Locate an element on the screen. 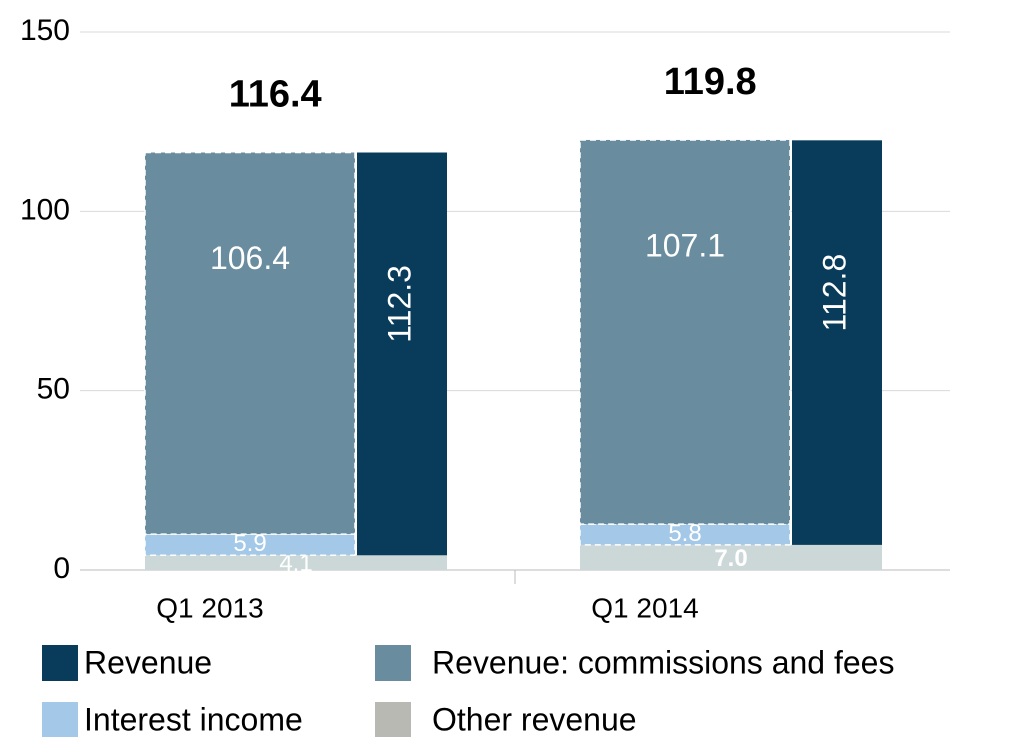 The width and height of the screenshot is (1016, 737). commissions-label: 107.1 is located at coordinates (685, 245).